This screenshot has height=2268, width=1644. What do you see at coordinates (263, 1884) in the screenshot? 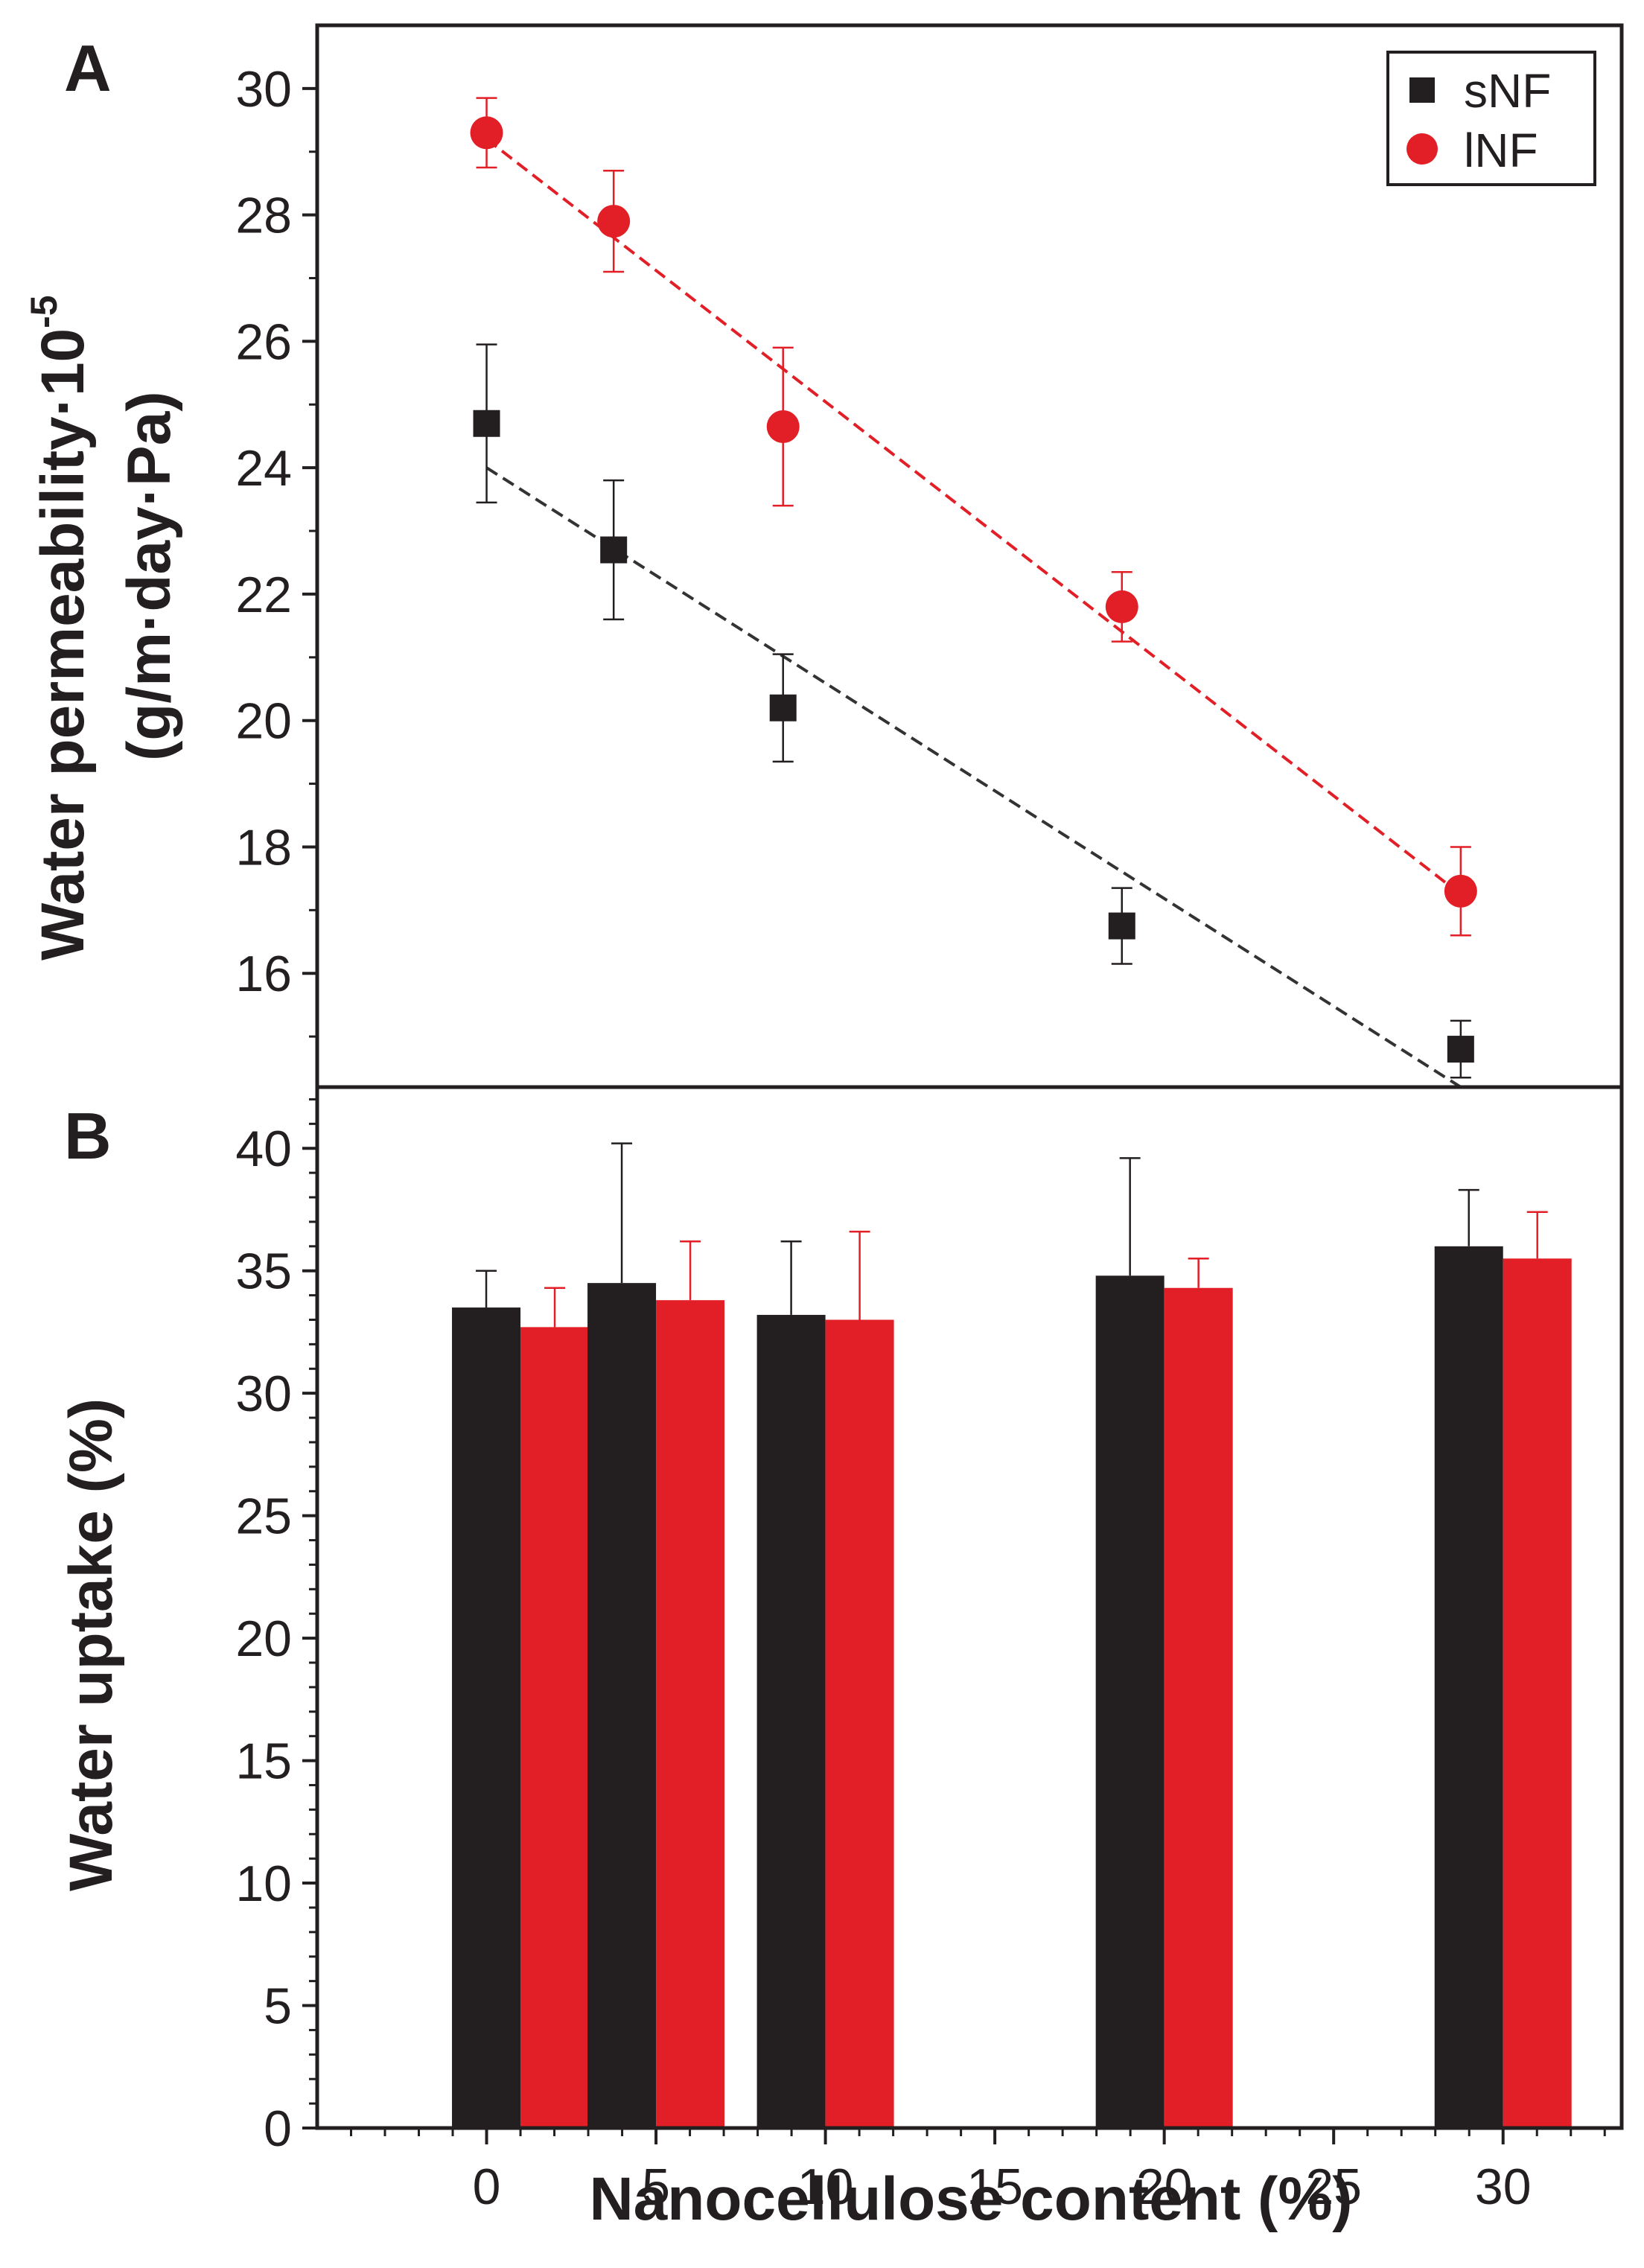
I see `y-tick-label-b: 10` at bounding box center [263, 1884].